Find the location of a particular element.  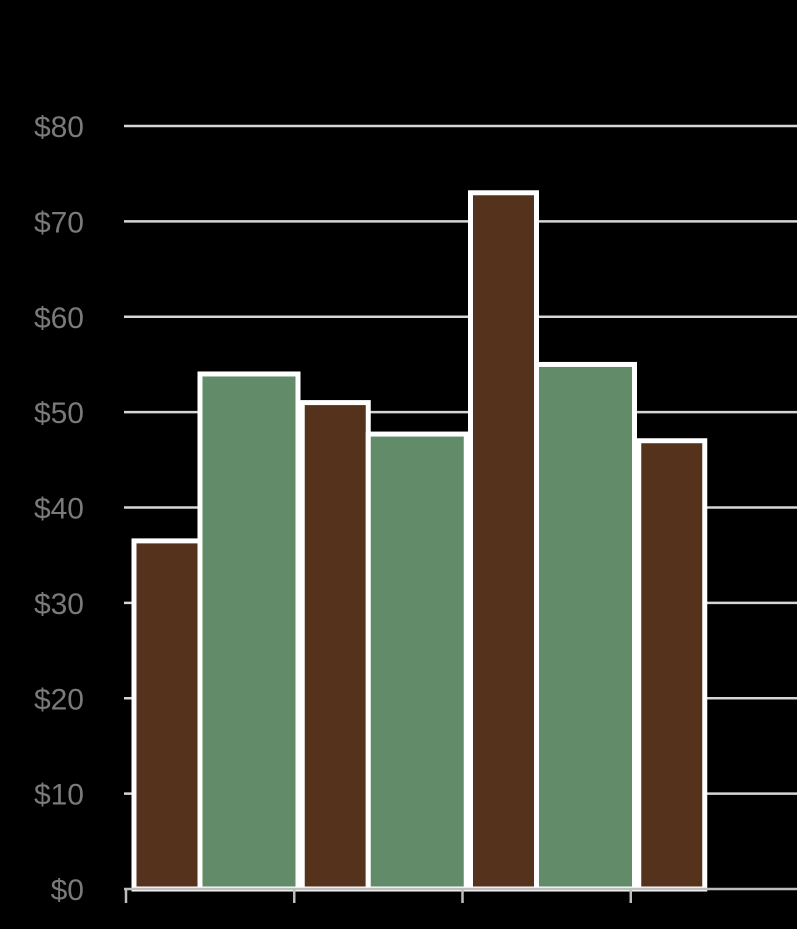

bar-series1-cat1 is located at coordinates (167, 715).